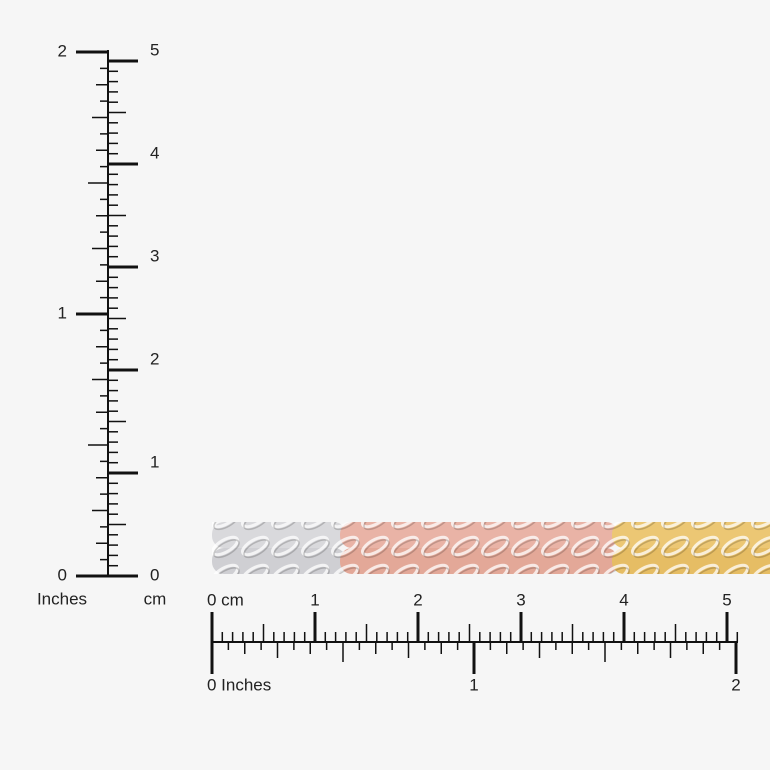  I want to click on cm-unit: cm, so click(155, 598).